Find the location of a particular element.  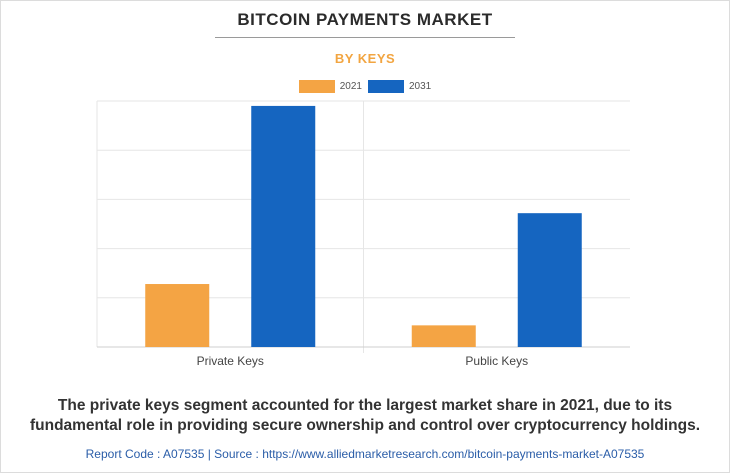

legend-item-2031: 2031 is located at coordinates (399, 86).